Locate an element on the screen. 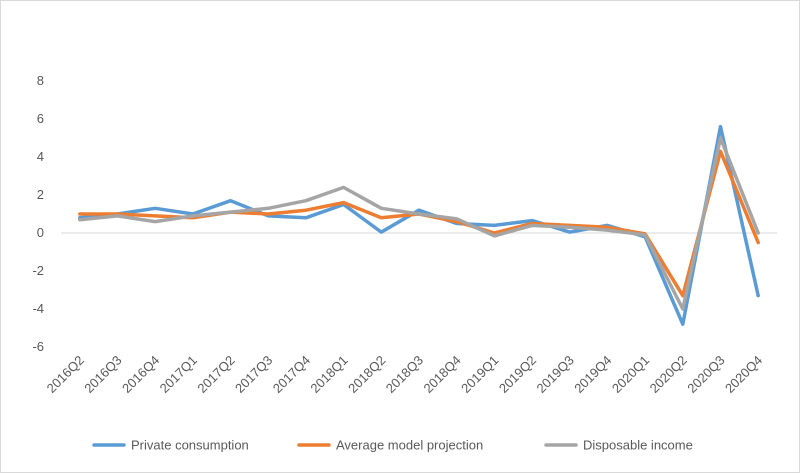  y-tick-label: 4 is located at coordinates (40, 156).